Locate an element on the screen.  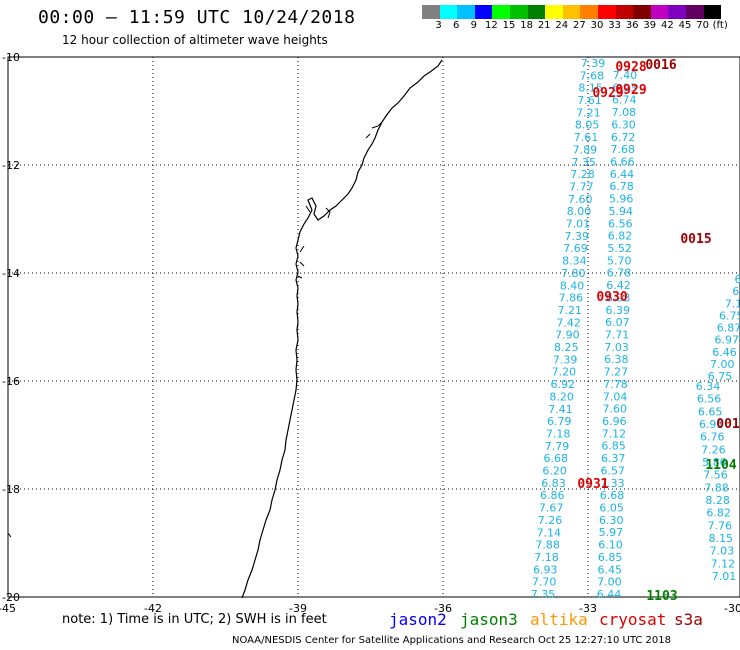
color-scale-label: (ft) is located at coordinates (720, 25).